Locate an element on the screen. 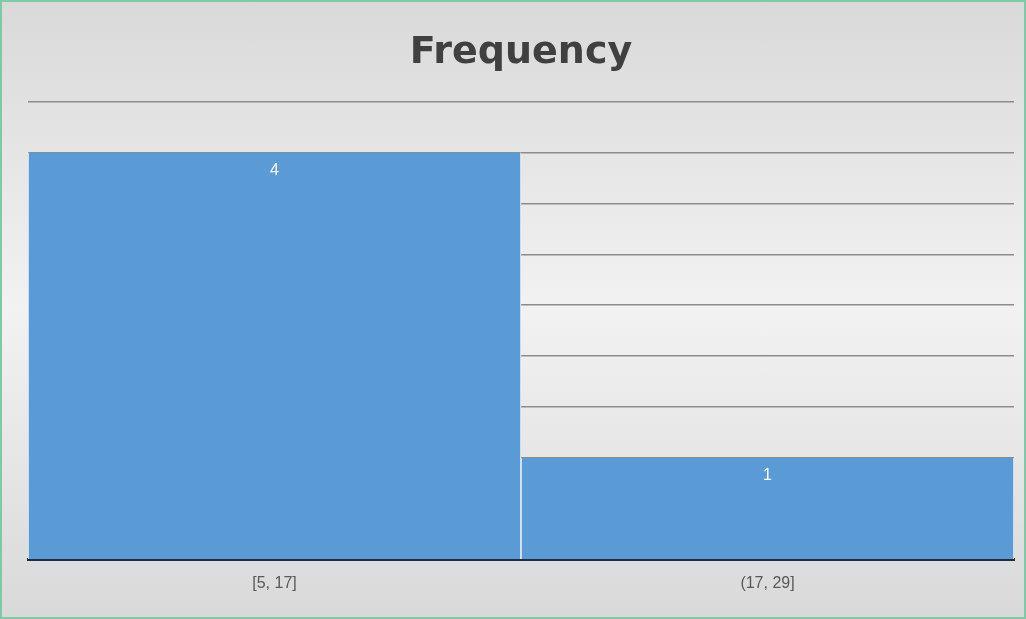 This screenshot has width=1026, height=619. data-label: 1 is located at coordinates (768, 475).